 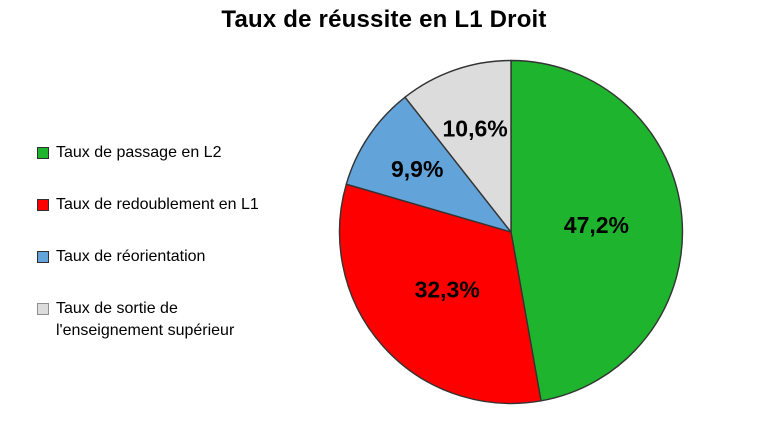 What do you see at coordinates (43, 205) in the screenshot?
I see `legend-swatch-red` at bounding box center [43, 205].